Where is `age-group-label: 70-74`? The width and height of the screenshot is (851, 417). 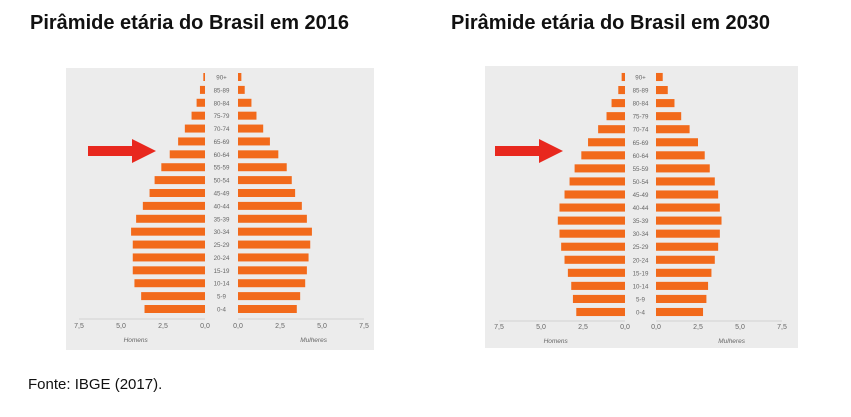 age-group-label: 70-74 is located at coordinates (641, 130).